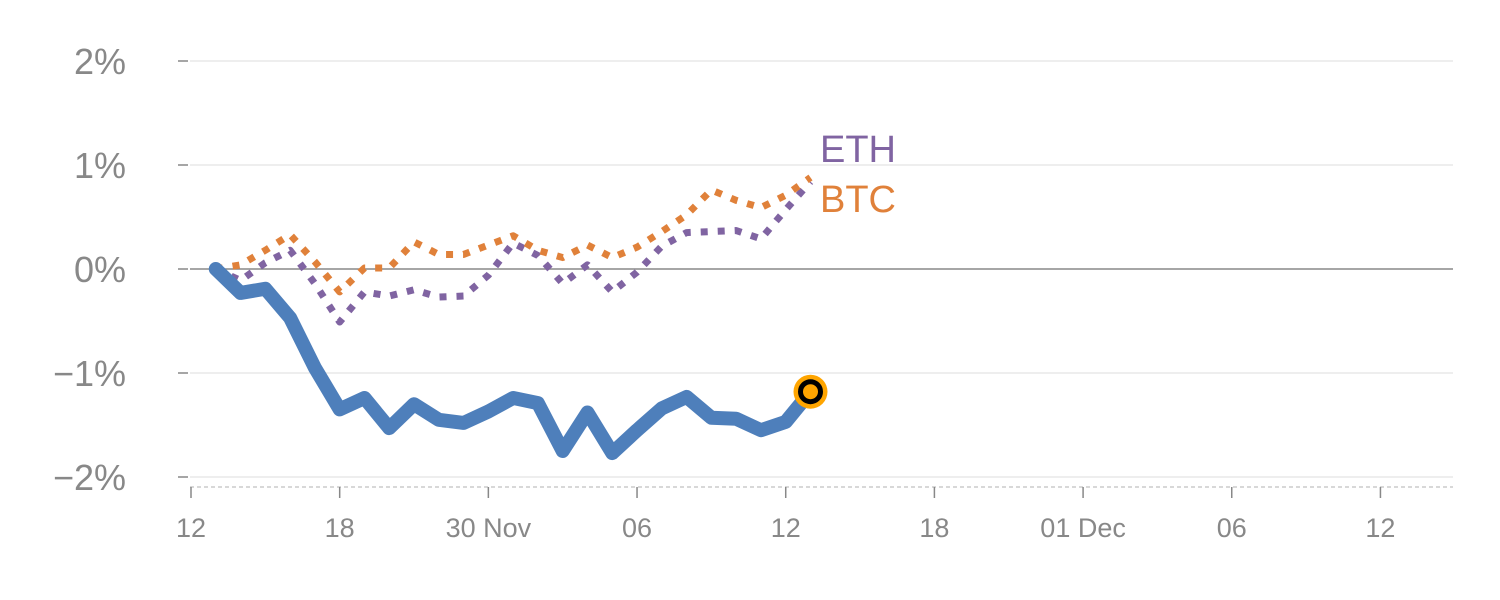 The width and height of the screenshot is (1500, 600). I want to click on x-tick-label: 01 Dec, so click(1083, 528).